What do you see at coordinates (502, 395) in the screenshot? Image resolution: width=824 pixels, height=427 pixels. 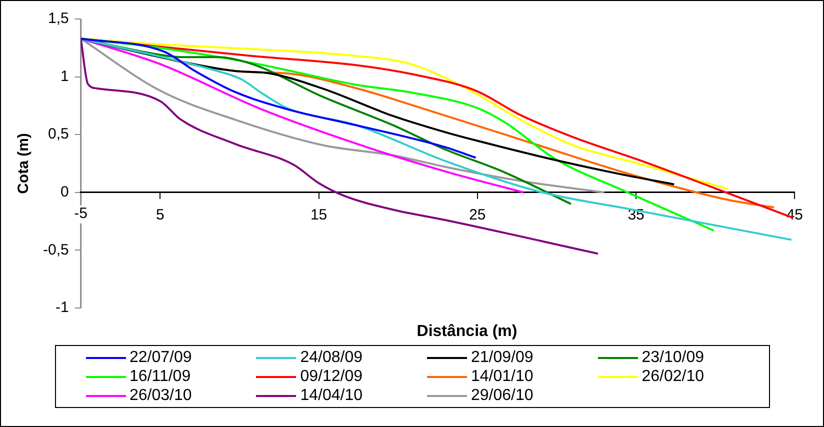 I see `legend-label: 29/06/10` at bounding box center [502, 395].